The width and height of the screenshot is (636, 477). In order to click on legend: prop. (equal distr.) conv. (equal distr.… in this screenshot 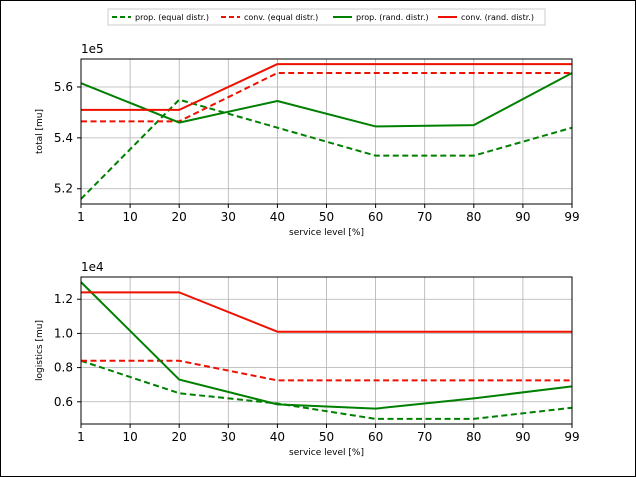, I will do `click(326, 17)`.